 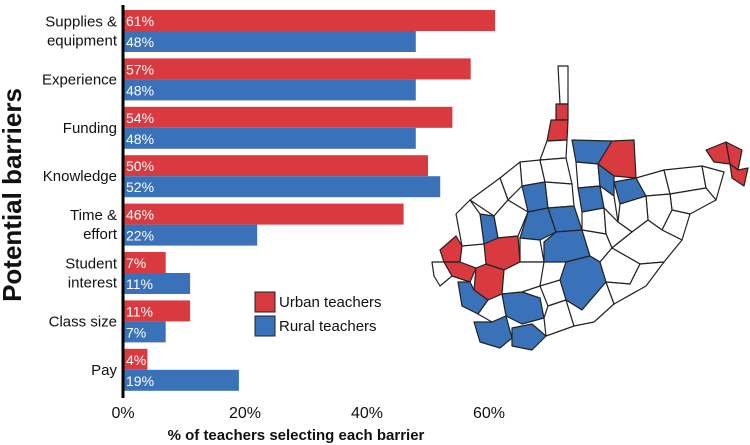 I want to click on bar-value-label: 61%, so click(x=140, y=21).